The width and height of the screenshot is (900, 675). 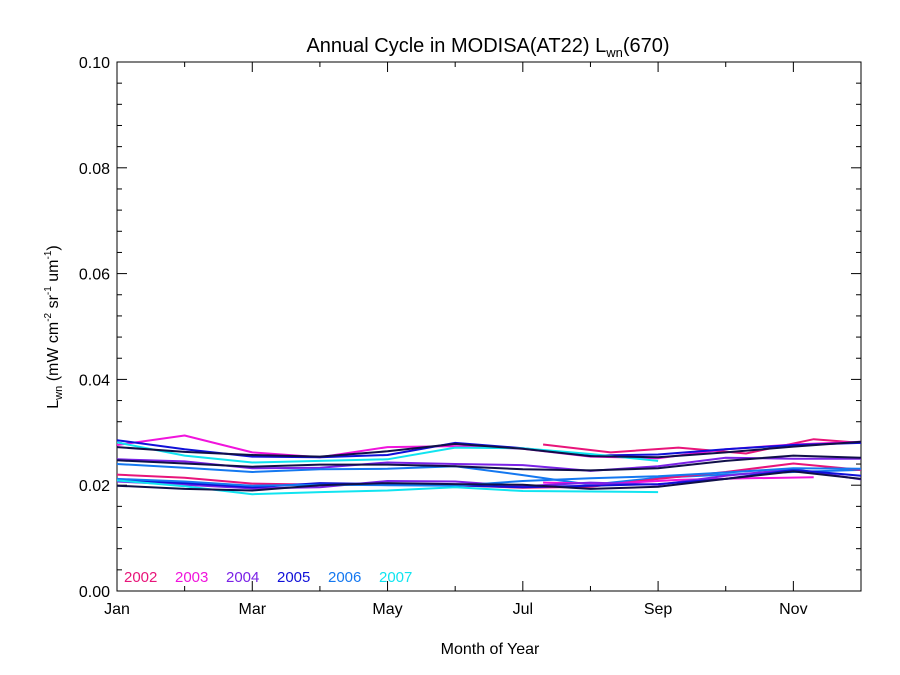 I want to click on x-tick-label: Mar, so click(x=252, y=609).